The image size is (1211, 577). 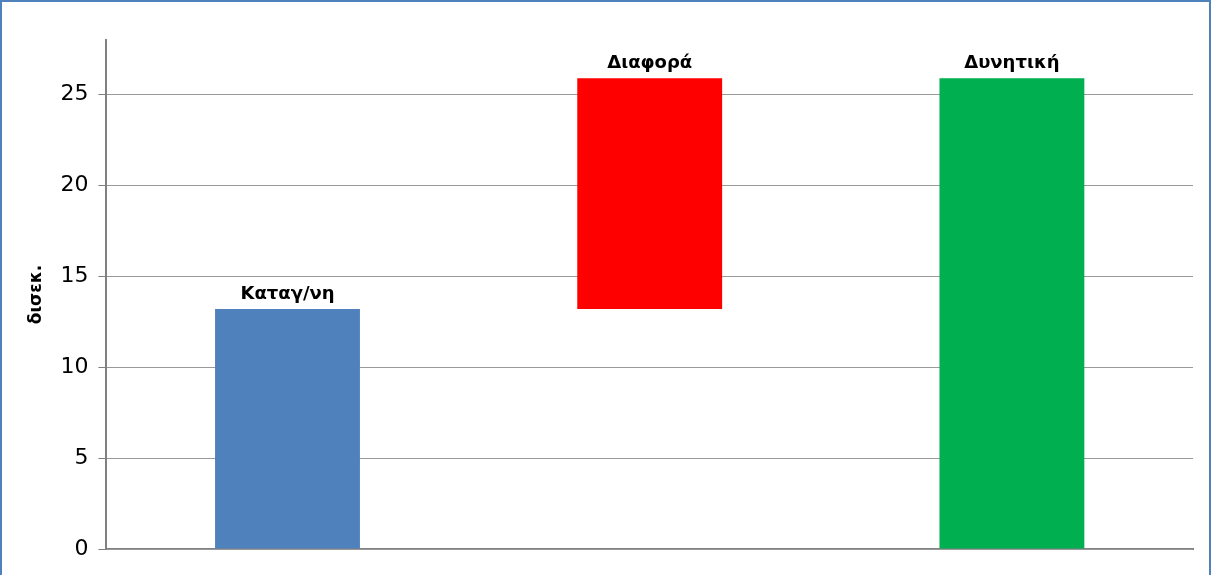 What do you see at coordinates (74, 184) in the screenshot?
I see `y-tick-label: 20` at bounding box center [74, 184].